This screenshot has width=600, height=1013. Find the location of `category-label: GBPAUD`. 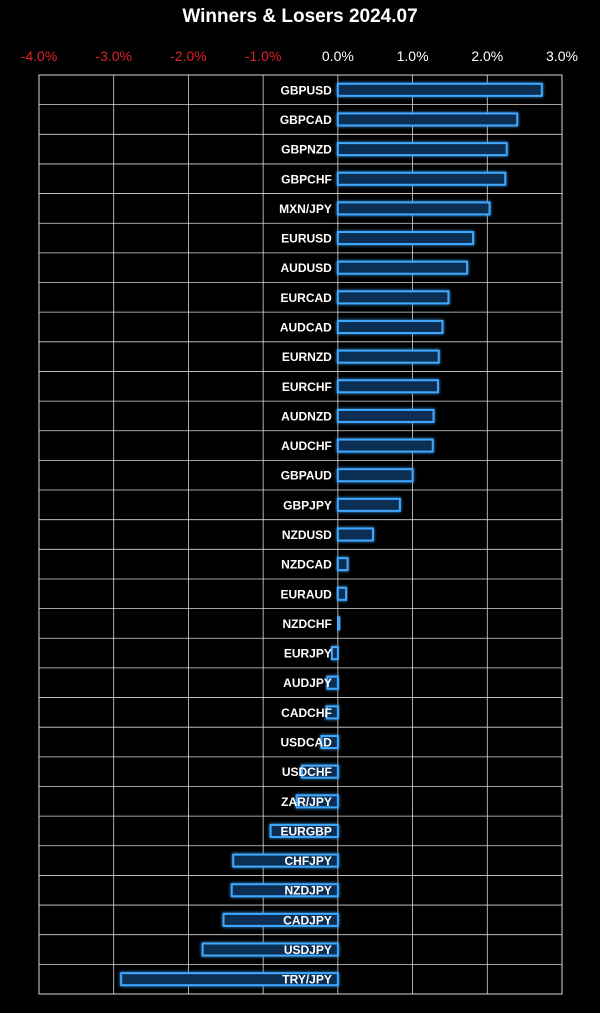

category-label: GBPAUD is located at coordinates (306, 476).